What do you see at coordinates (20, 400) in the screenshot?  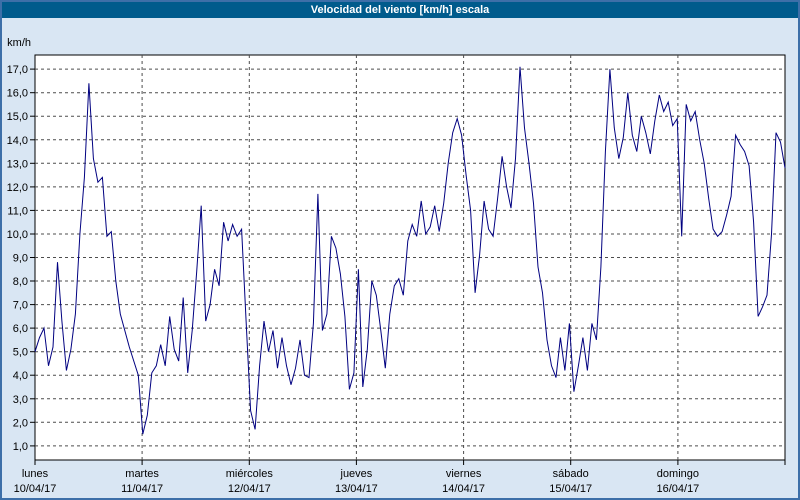 I see `y-tick-label: 3,0` at bounding box center [20, 400].